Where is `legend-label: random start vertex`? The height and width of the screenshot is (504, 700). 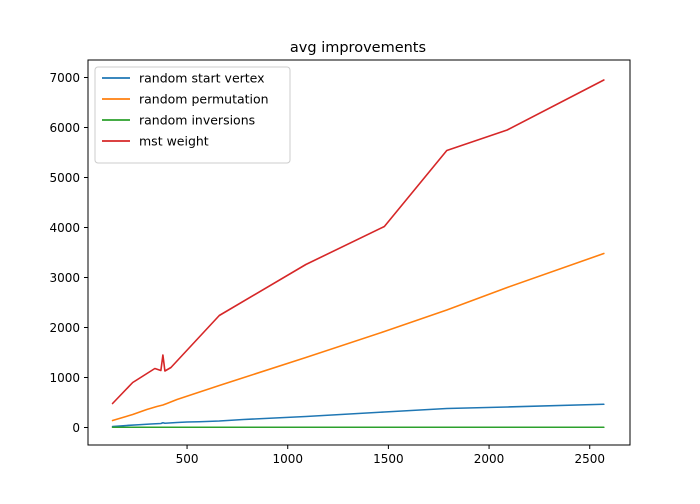 legend-label: random start vertex is located at coordinates (202, 78).